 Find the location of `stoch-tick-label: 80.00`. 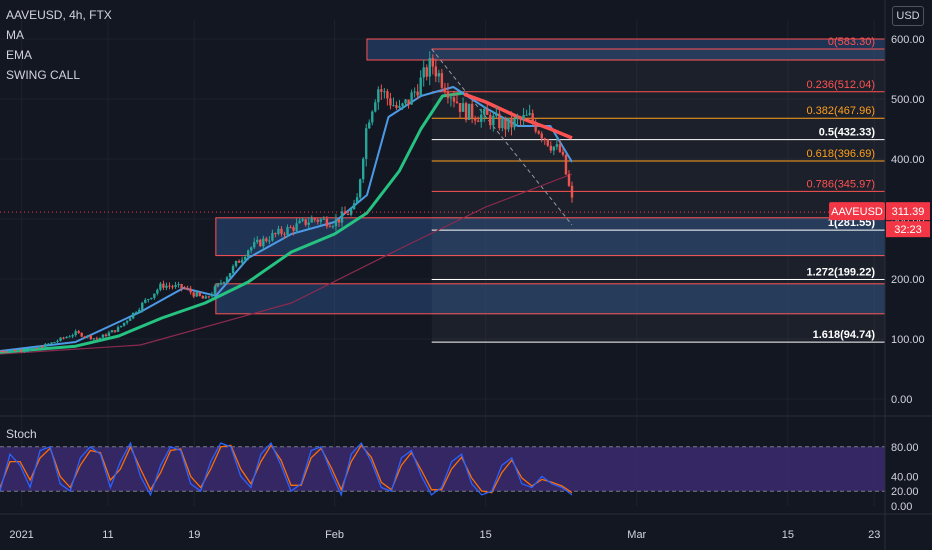

stoch-tick-label: 80.00 is located at coordinates (905, 448).